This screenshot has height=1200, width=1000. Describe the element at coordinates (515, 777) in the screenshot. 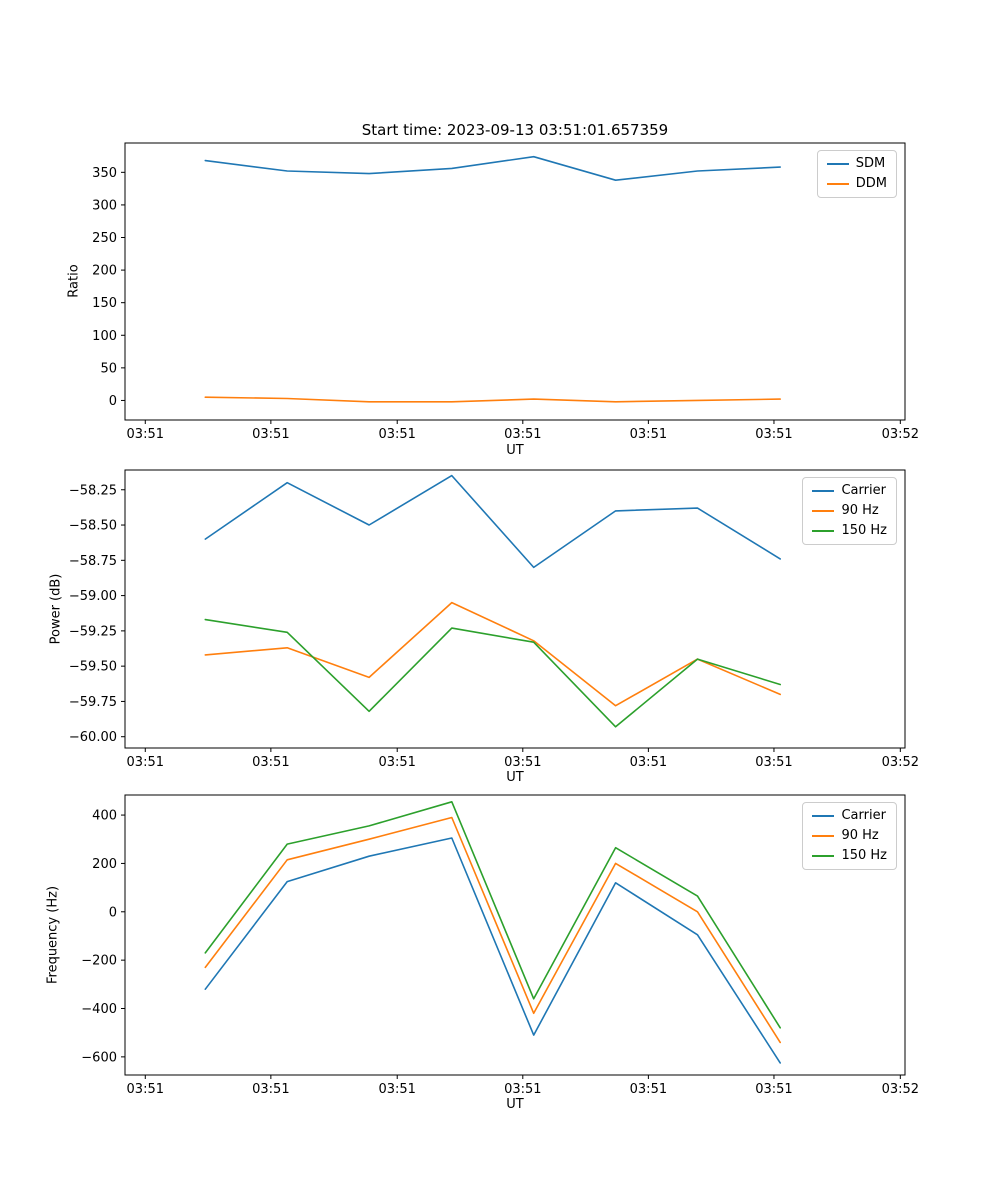

I see `x-axis-label-ut-2: UT` at that location.